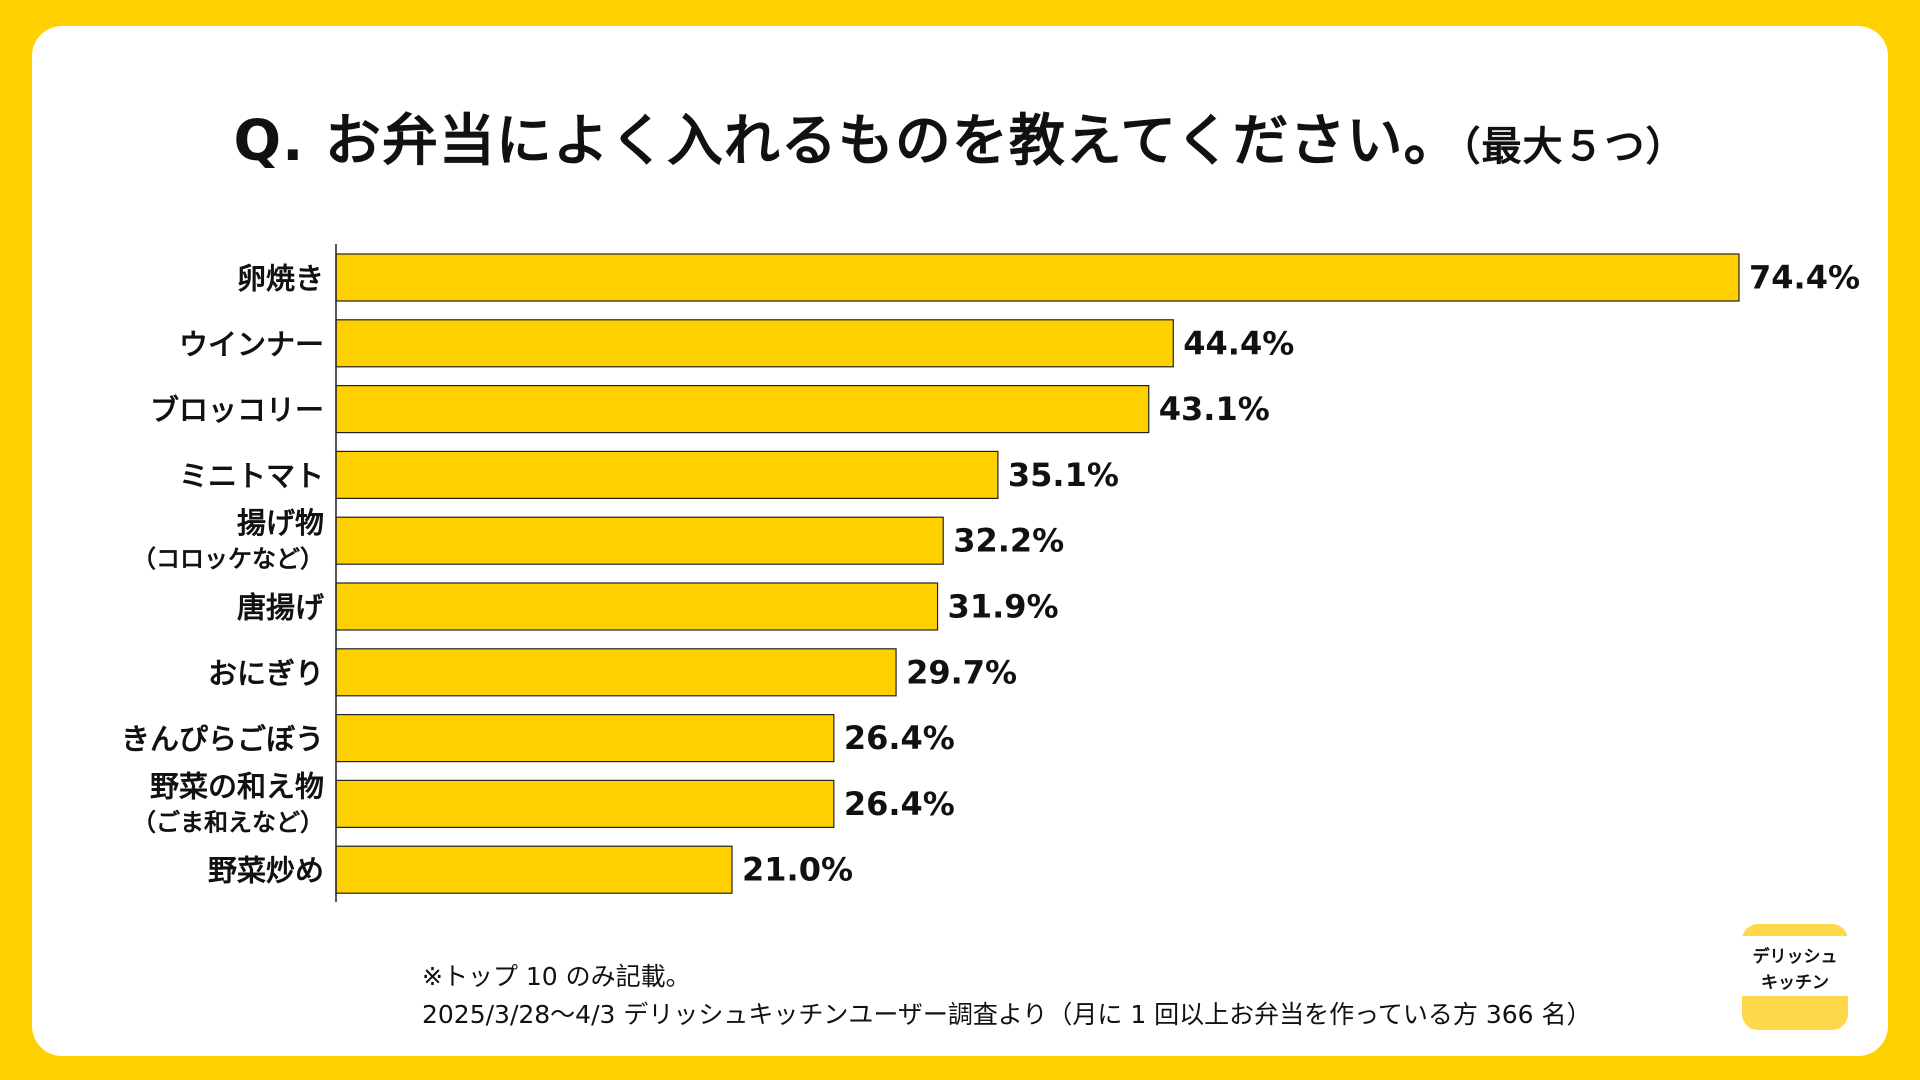 The width and height of the screenshot is (1920, 1080). What do you see at coordinates (1008, 541) in the screenshot?
I see `value-label-5: 32.2%` at bounding box center [1008, 541].